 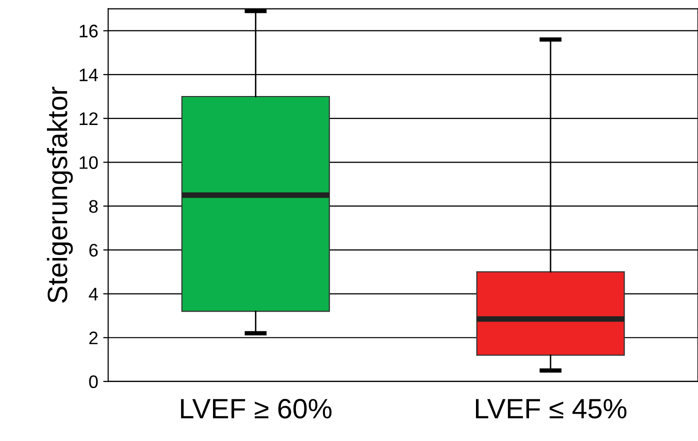 What do you see at coordinates (256, 408) in the screenshot?
I see `x-tick-label: LVEF ≥ 60%` at bounding box center [256, 408].